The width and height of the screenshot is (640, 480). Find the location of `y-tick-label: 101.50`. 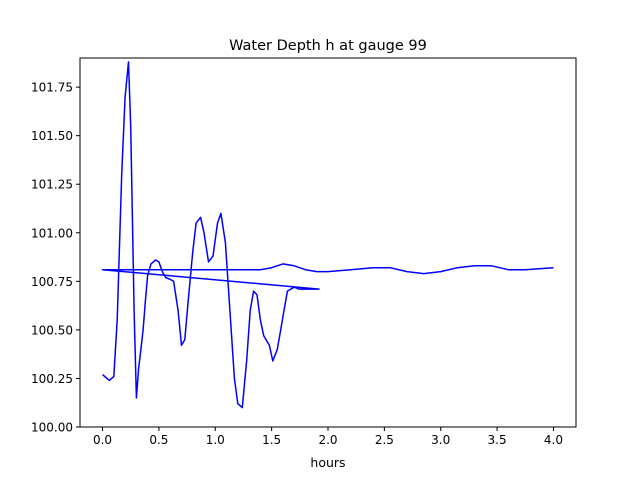

y-tick-label: 101.50 is located at coordinates (52, 136).